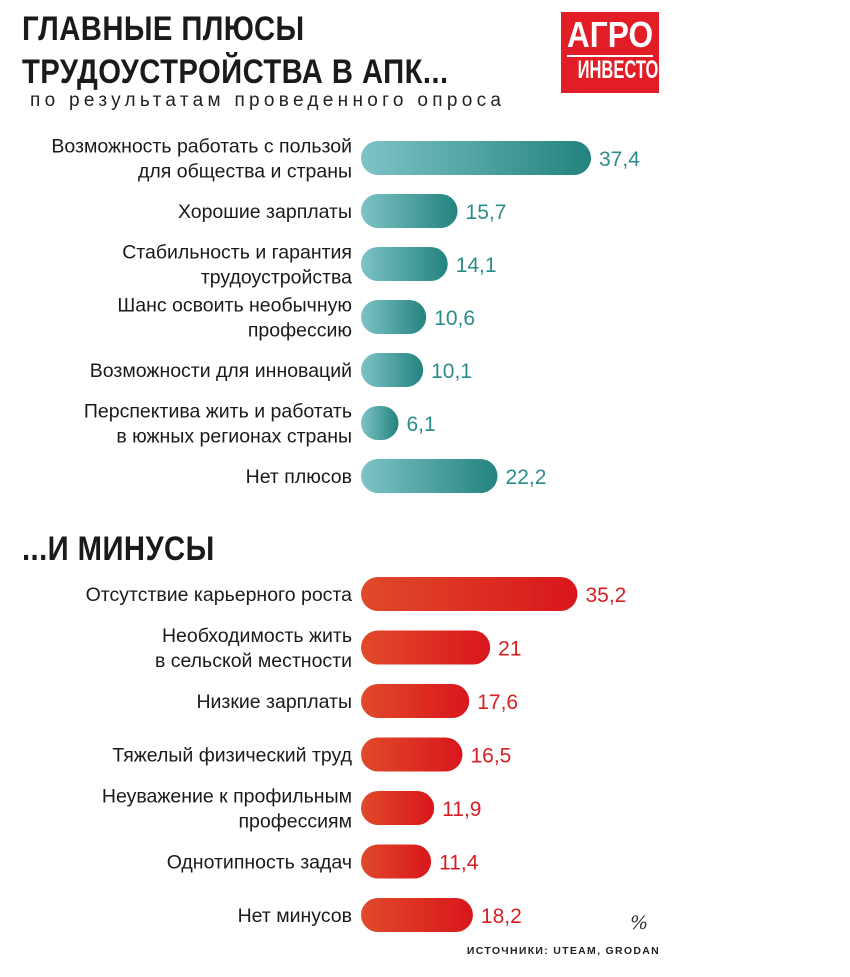 This screenshot has width=850, height=977. I want to click on plus-category-label-2-line-1: Хорошие зарплаты, so click(265, 212).